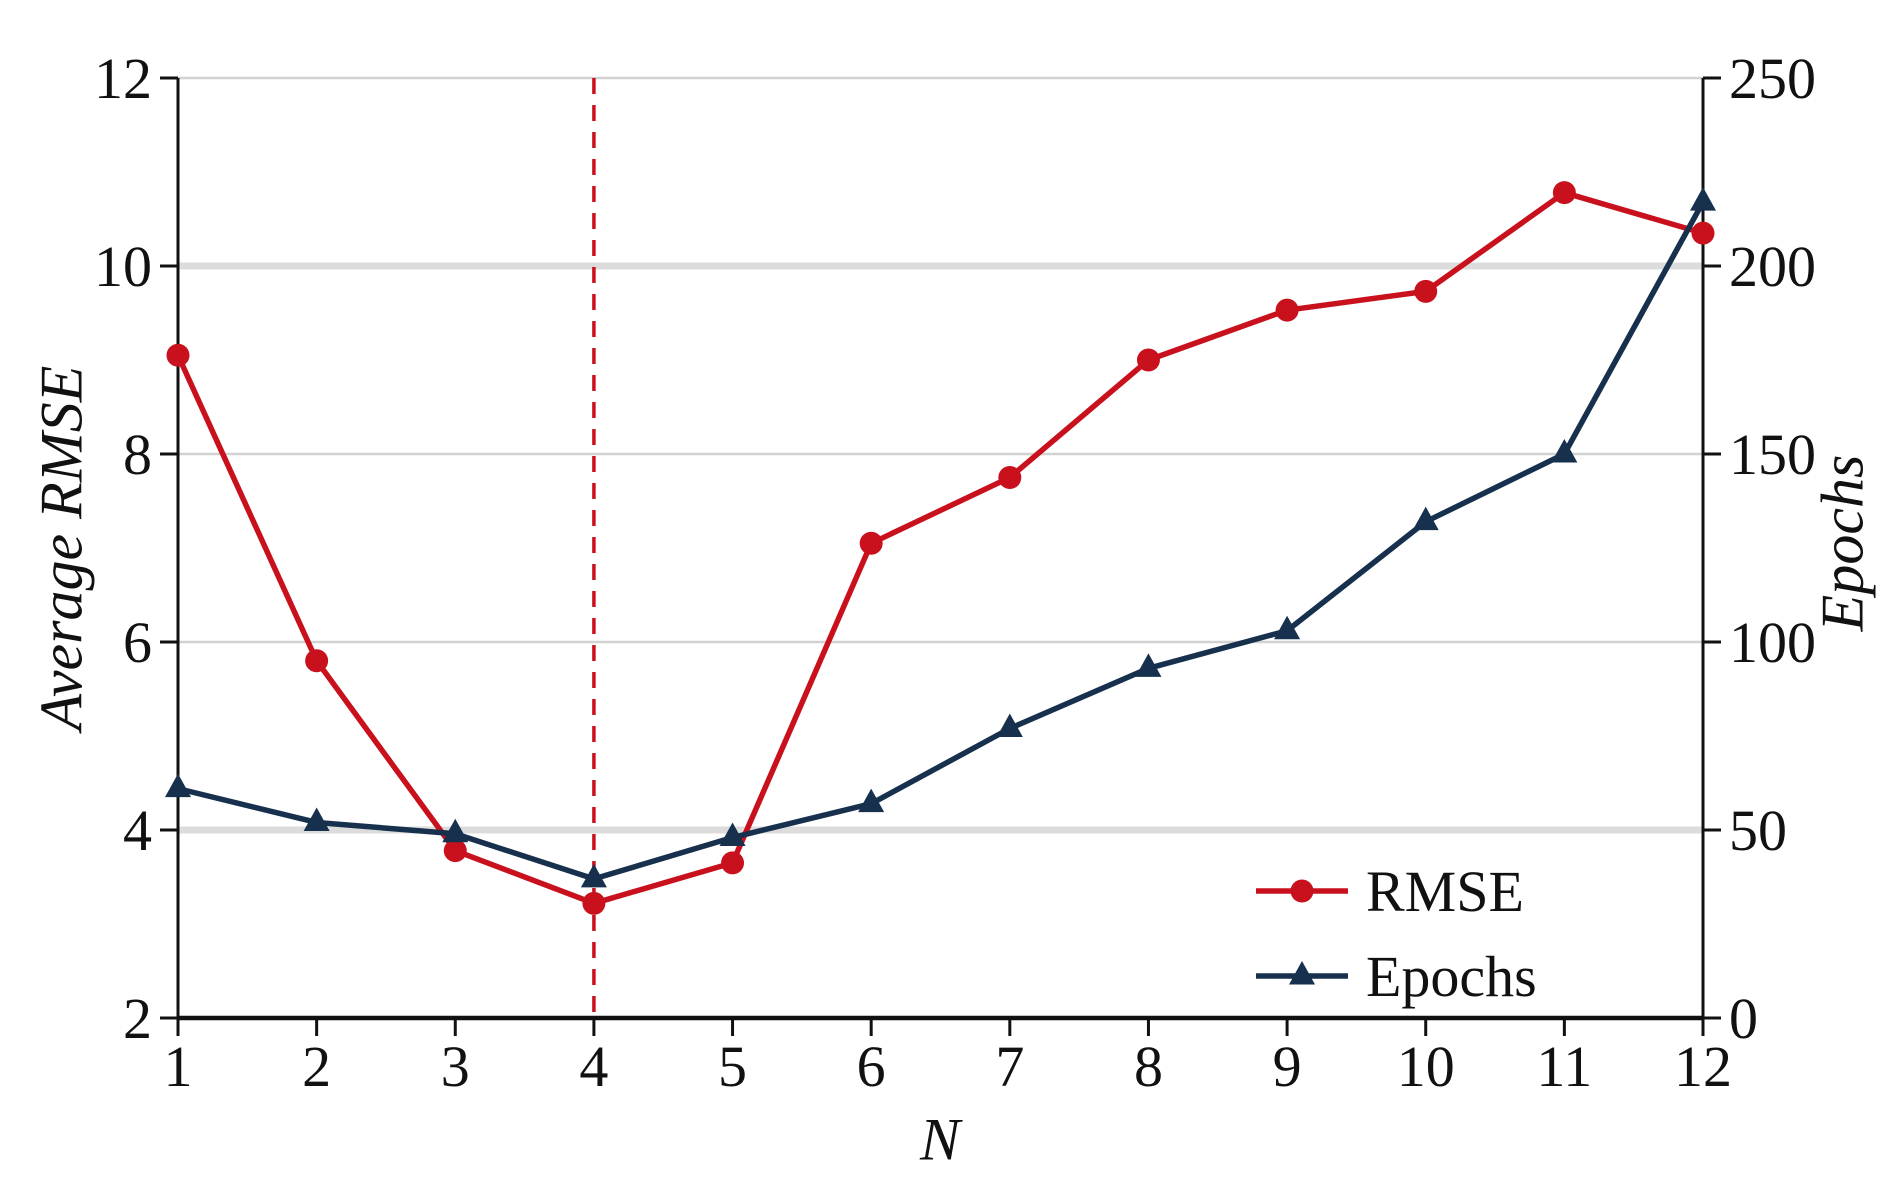 This screenshot has height=1179, width=1890. I want to click on x-axis-tick-label: 12, so click(1703, 1066).